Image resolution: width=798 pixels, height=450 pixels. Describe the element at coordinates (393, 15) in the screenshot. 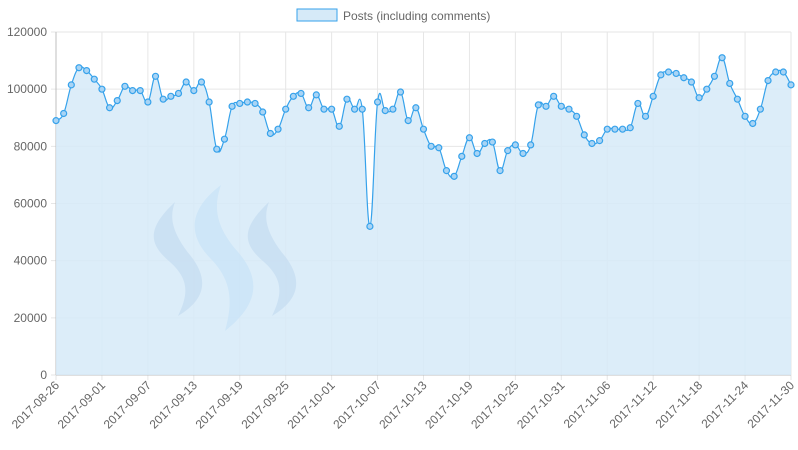

I see `legend: Posts (including comments)` at that location.